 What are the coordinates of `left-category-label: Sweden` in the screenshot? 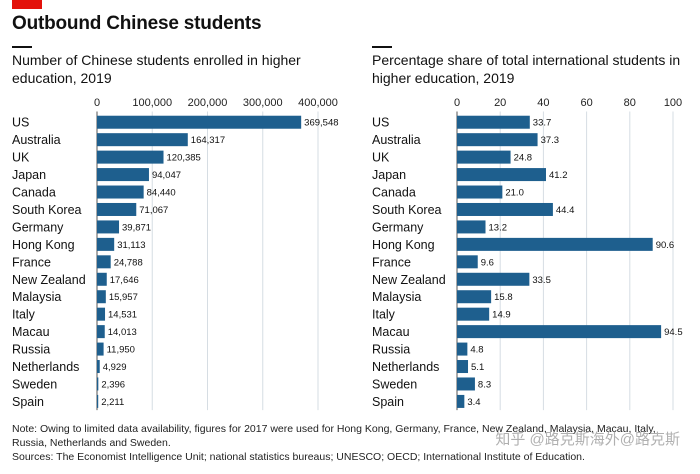 It's located at (34, 384).